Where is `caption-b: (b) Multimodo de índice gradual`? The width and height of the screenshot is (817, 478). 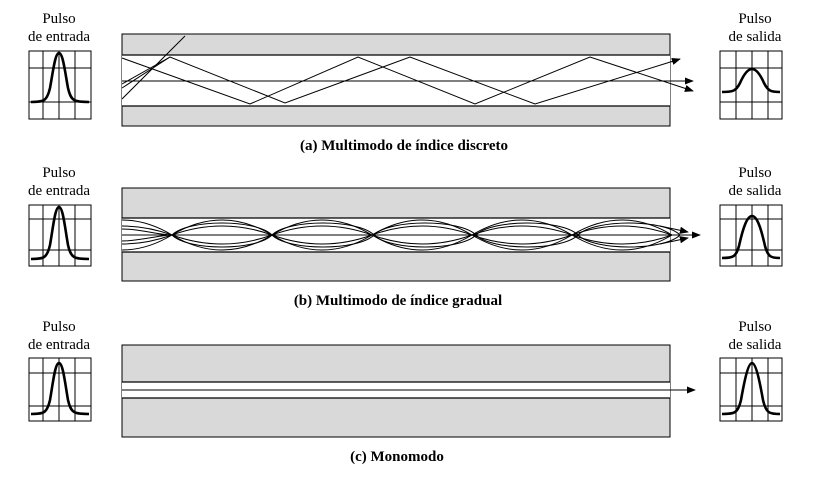 caption-b: (b) Multimodo de índice gradual is located at coordinates (398, 301).